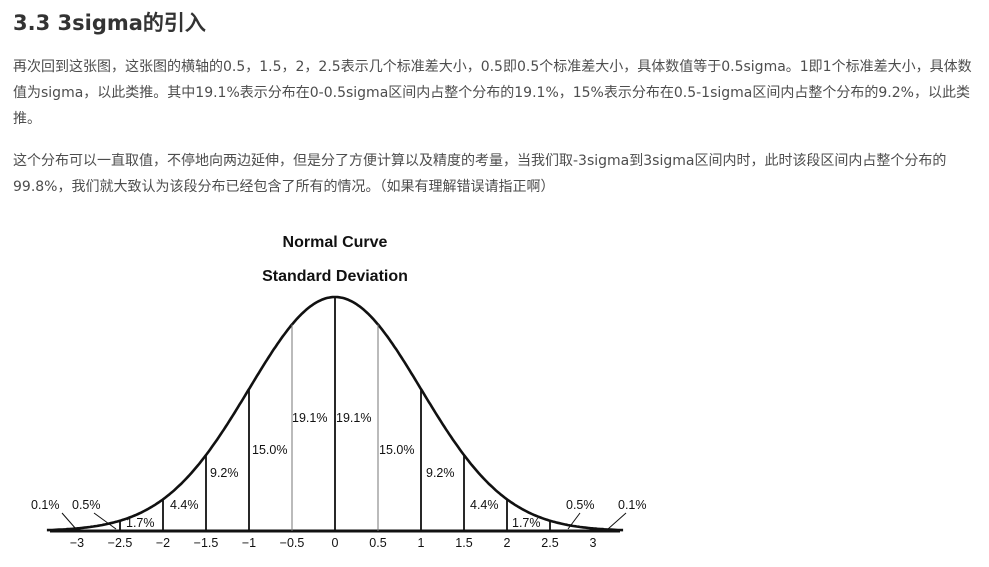  I want to click on x-tick-label: −2.5, so click(120, 543).